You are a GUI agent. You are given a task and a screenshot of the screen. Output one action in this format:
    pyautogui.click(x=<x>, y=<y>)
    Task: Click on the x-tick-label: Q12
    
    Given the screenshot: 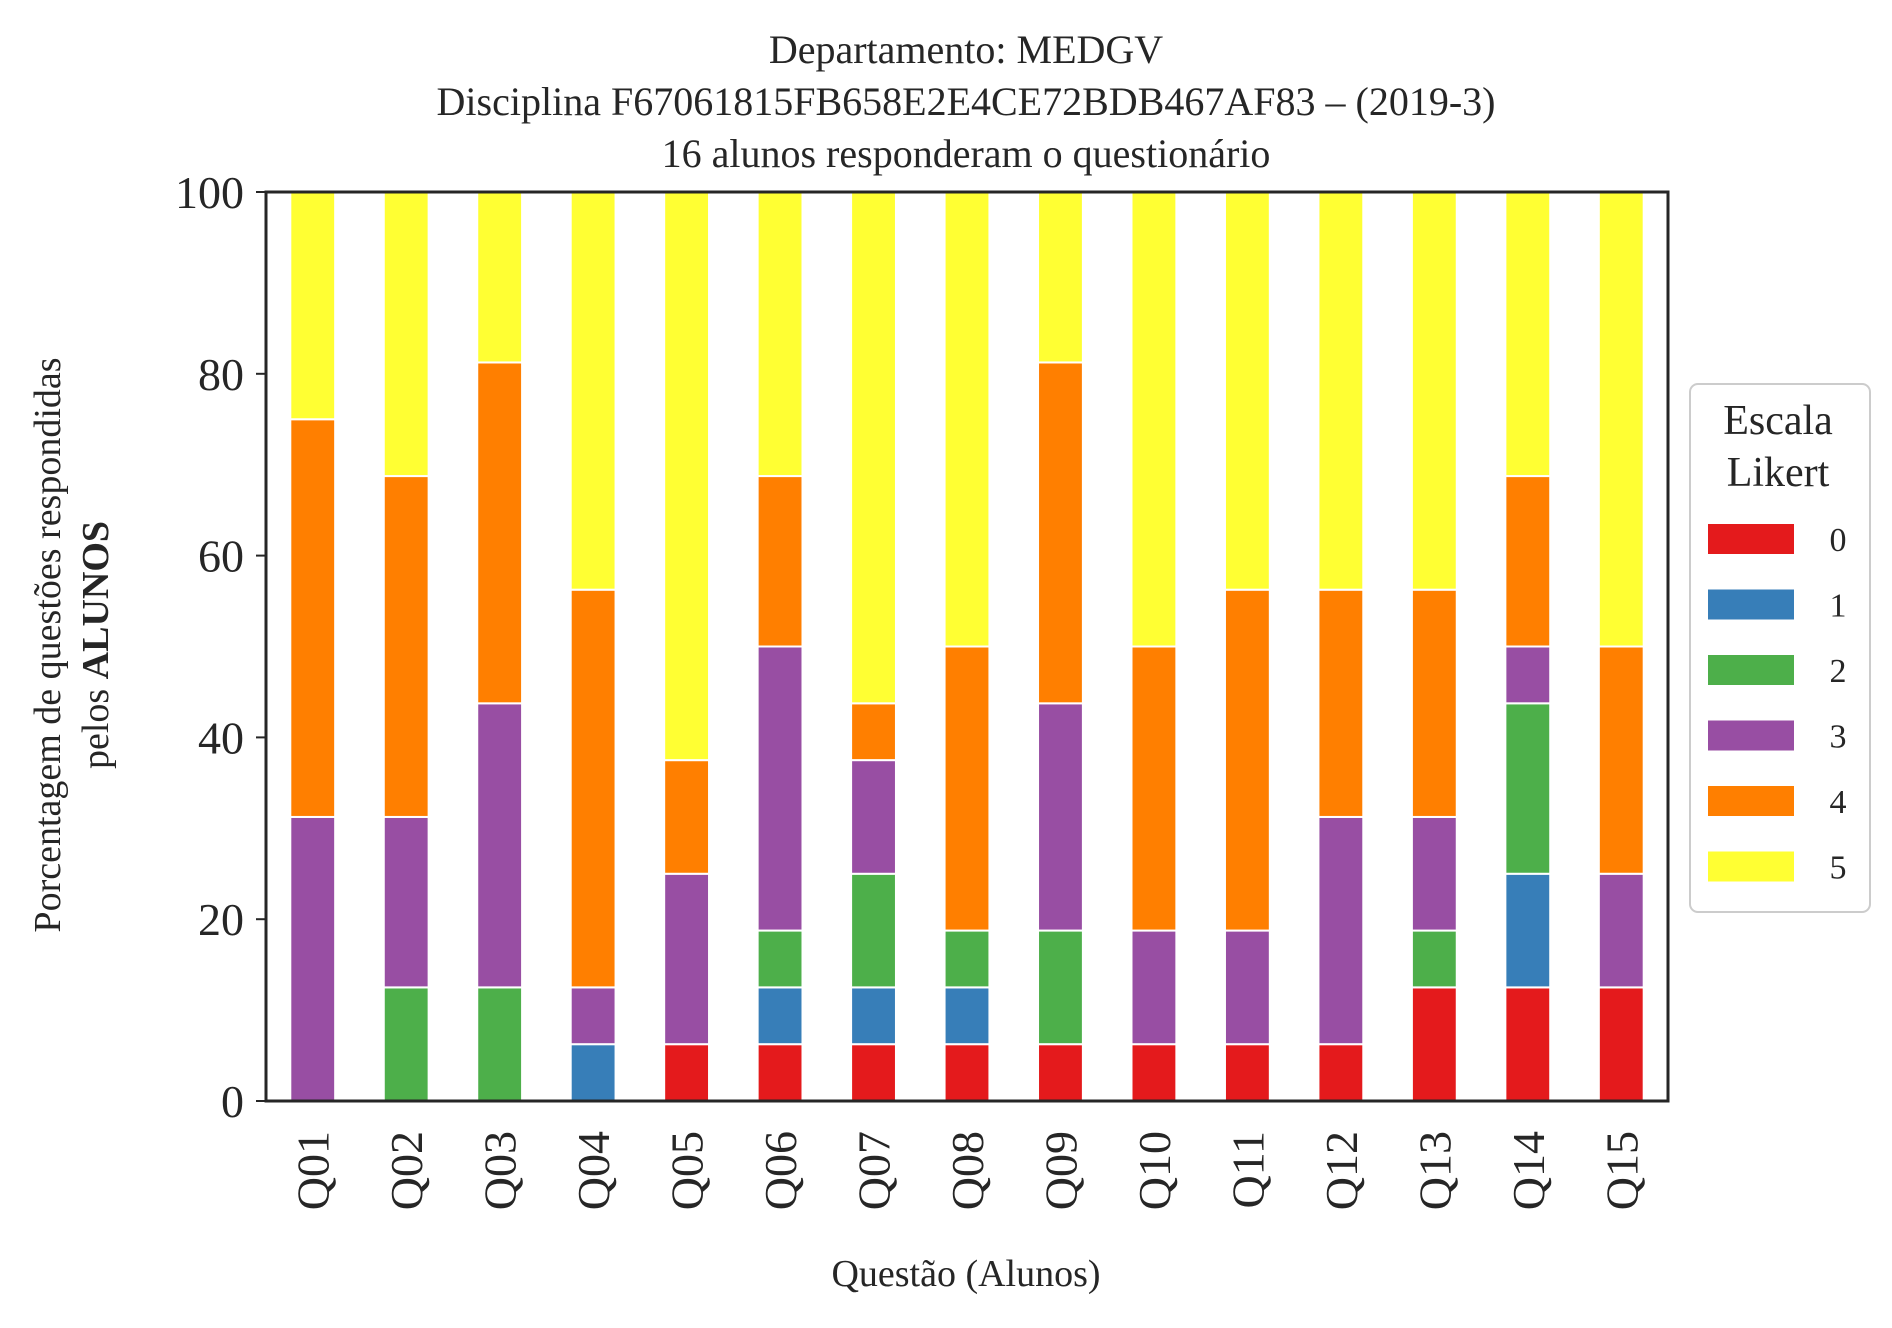 What is the action you would take?
    pyautogui.click(x=1341, y=1170)
    